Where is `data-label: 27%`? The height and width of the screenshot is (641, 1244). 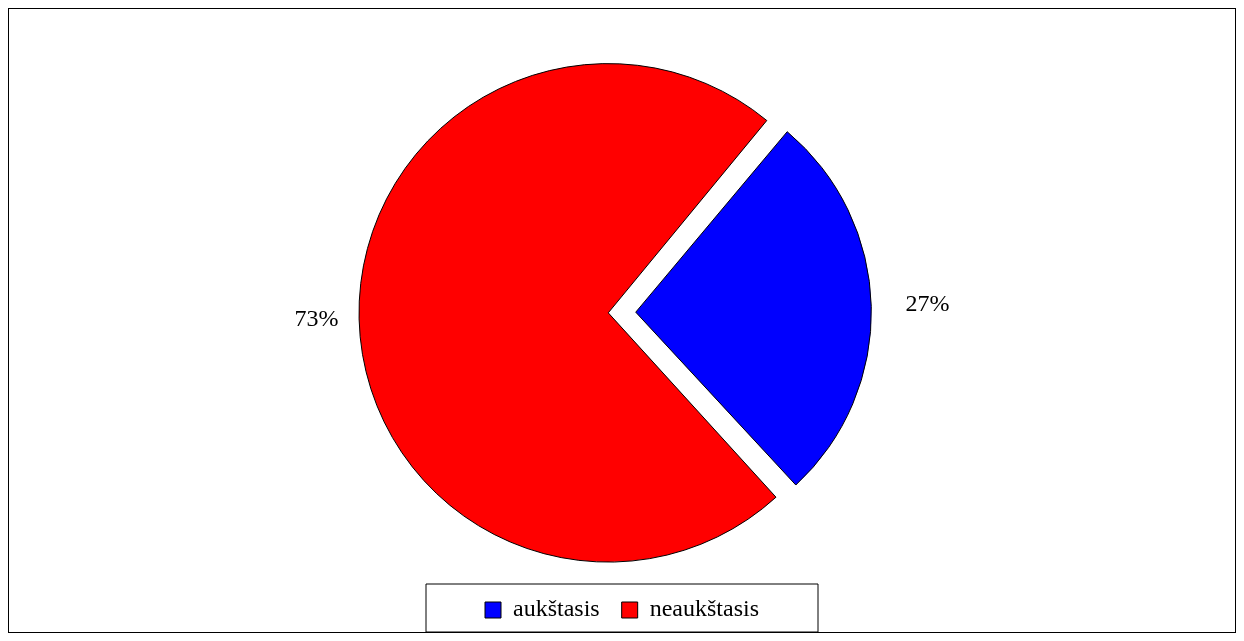
data-label: 27% is located at coordinates (927, 303).